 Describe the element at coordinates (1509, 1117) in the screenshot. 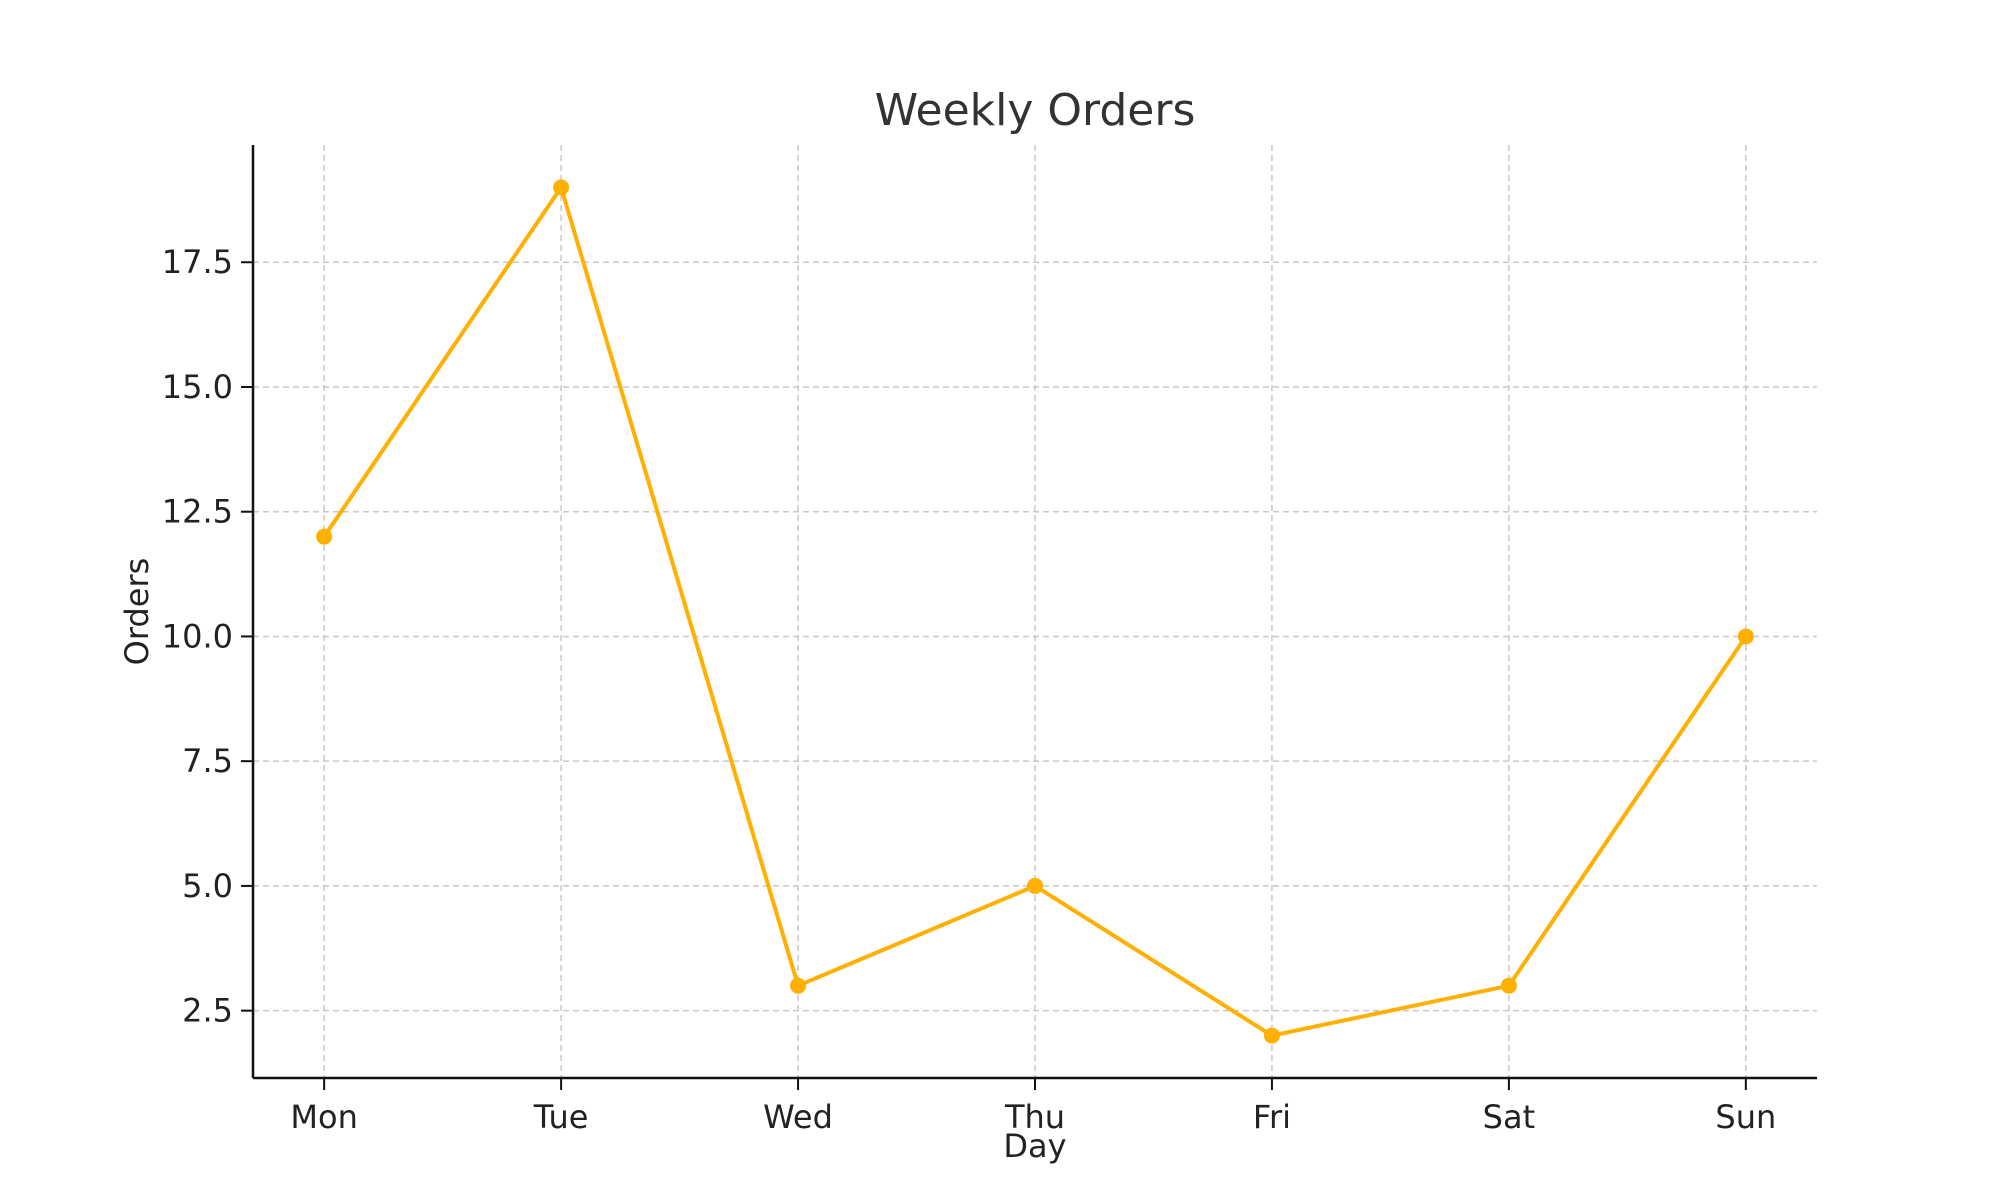

I see `x-tick-label: Sat` at that location.